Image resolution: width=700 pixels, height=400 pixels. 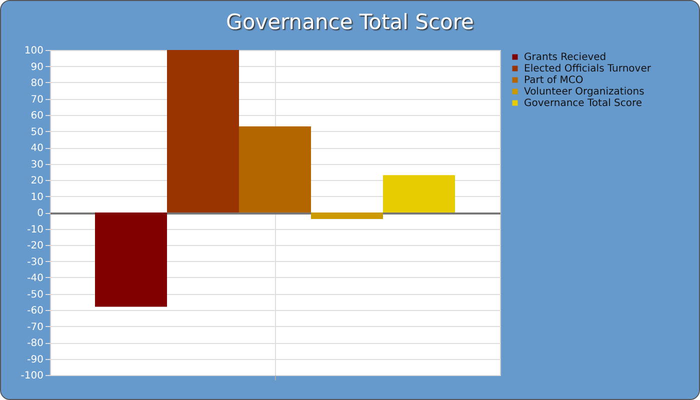 What do you see at coordinates (35, 294) in the screenshot?
I see `y-tick-label: -50` at bounding box center [35, 294].